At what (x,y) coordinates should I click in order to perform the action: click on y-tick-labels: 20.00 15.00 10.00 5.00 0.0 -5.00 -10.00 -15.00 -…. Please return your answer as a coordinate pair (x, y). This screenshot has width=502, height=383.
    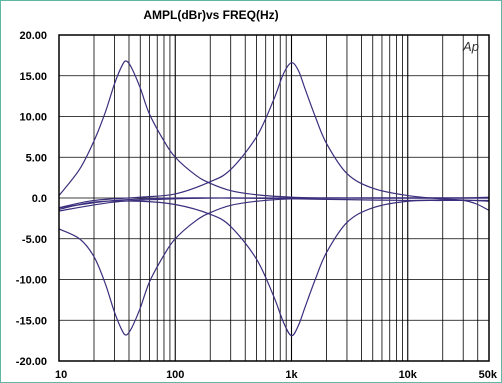
    Looking at the image, I should click on (31, 199).